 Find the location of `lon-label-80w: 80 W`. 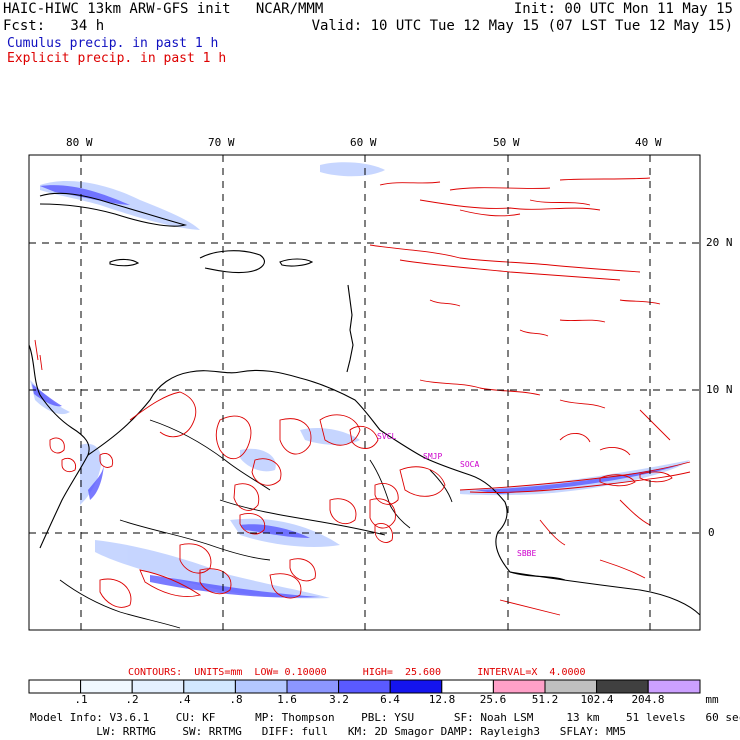

lon-label-80w: 80 W is located at coordinates (79, 142).